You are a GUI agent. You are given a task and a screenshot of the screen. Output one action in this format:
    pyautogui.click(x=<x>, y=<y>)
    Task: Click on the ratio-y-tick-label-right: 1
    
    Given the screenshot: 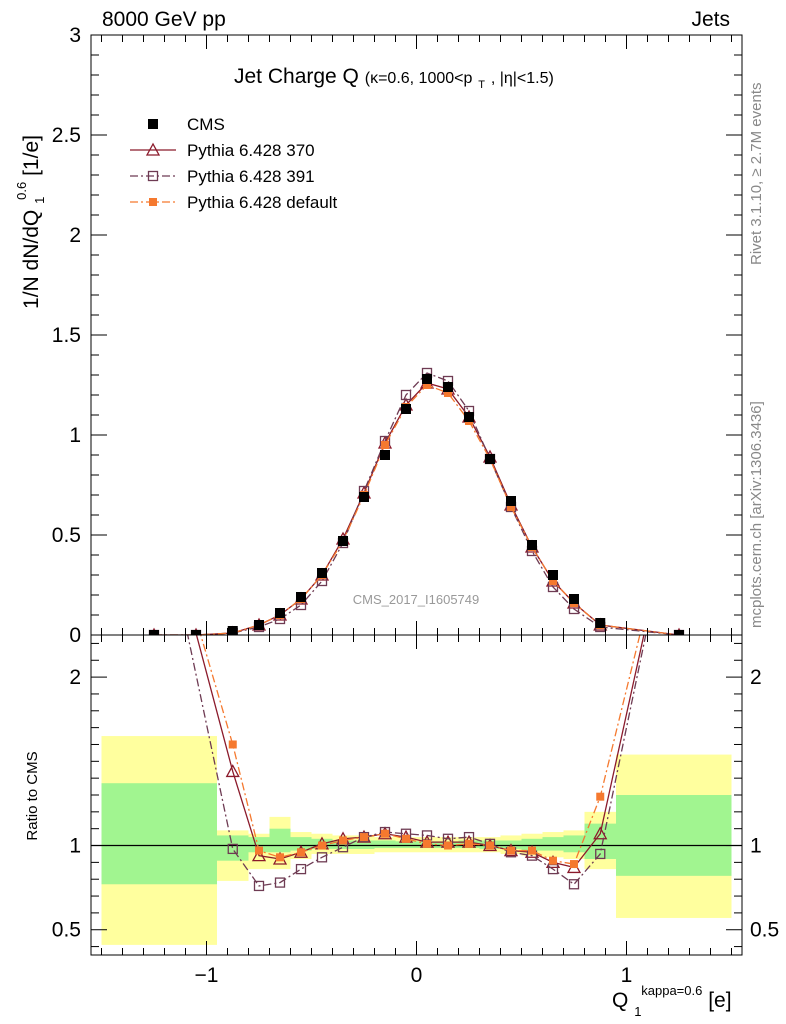 What is the action you would take?
    pyautogui.click(x=756, y=846)
    